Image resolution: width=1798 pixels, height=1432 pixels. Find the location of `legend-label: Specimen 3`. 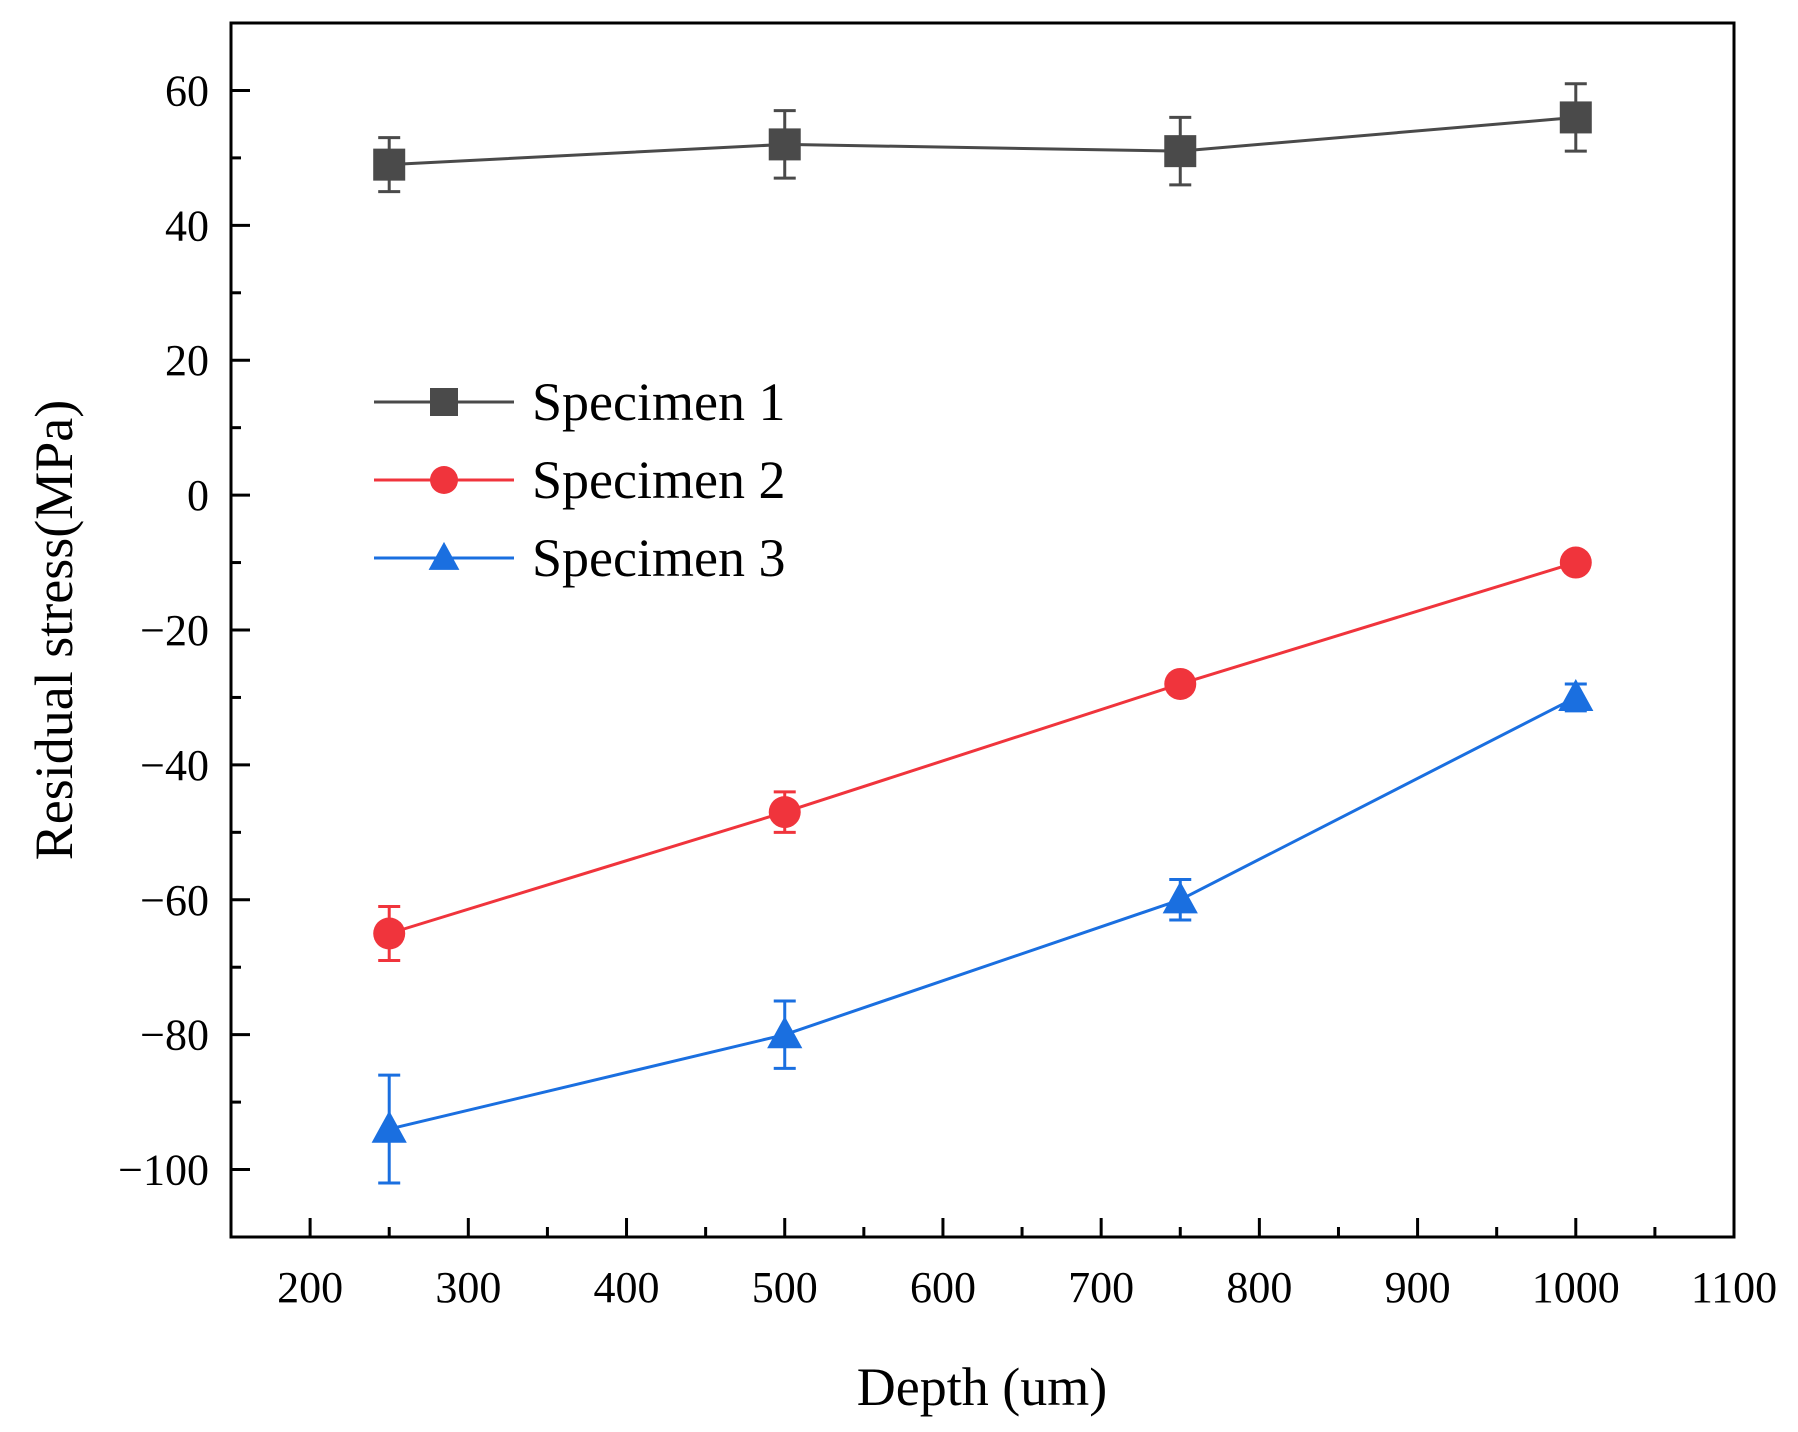

legend-label: Specimen 3 is located at coordinates (658, 558).